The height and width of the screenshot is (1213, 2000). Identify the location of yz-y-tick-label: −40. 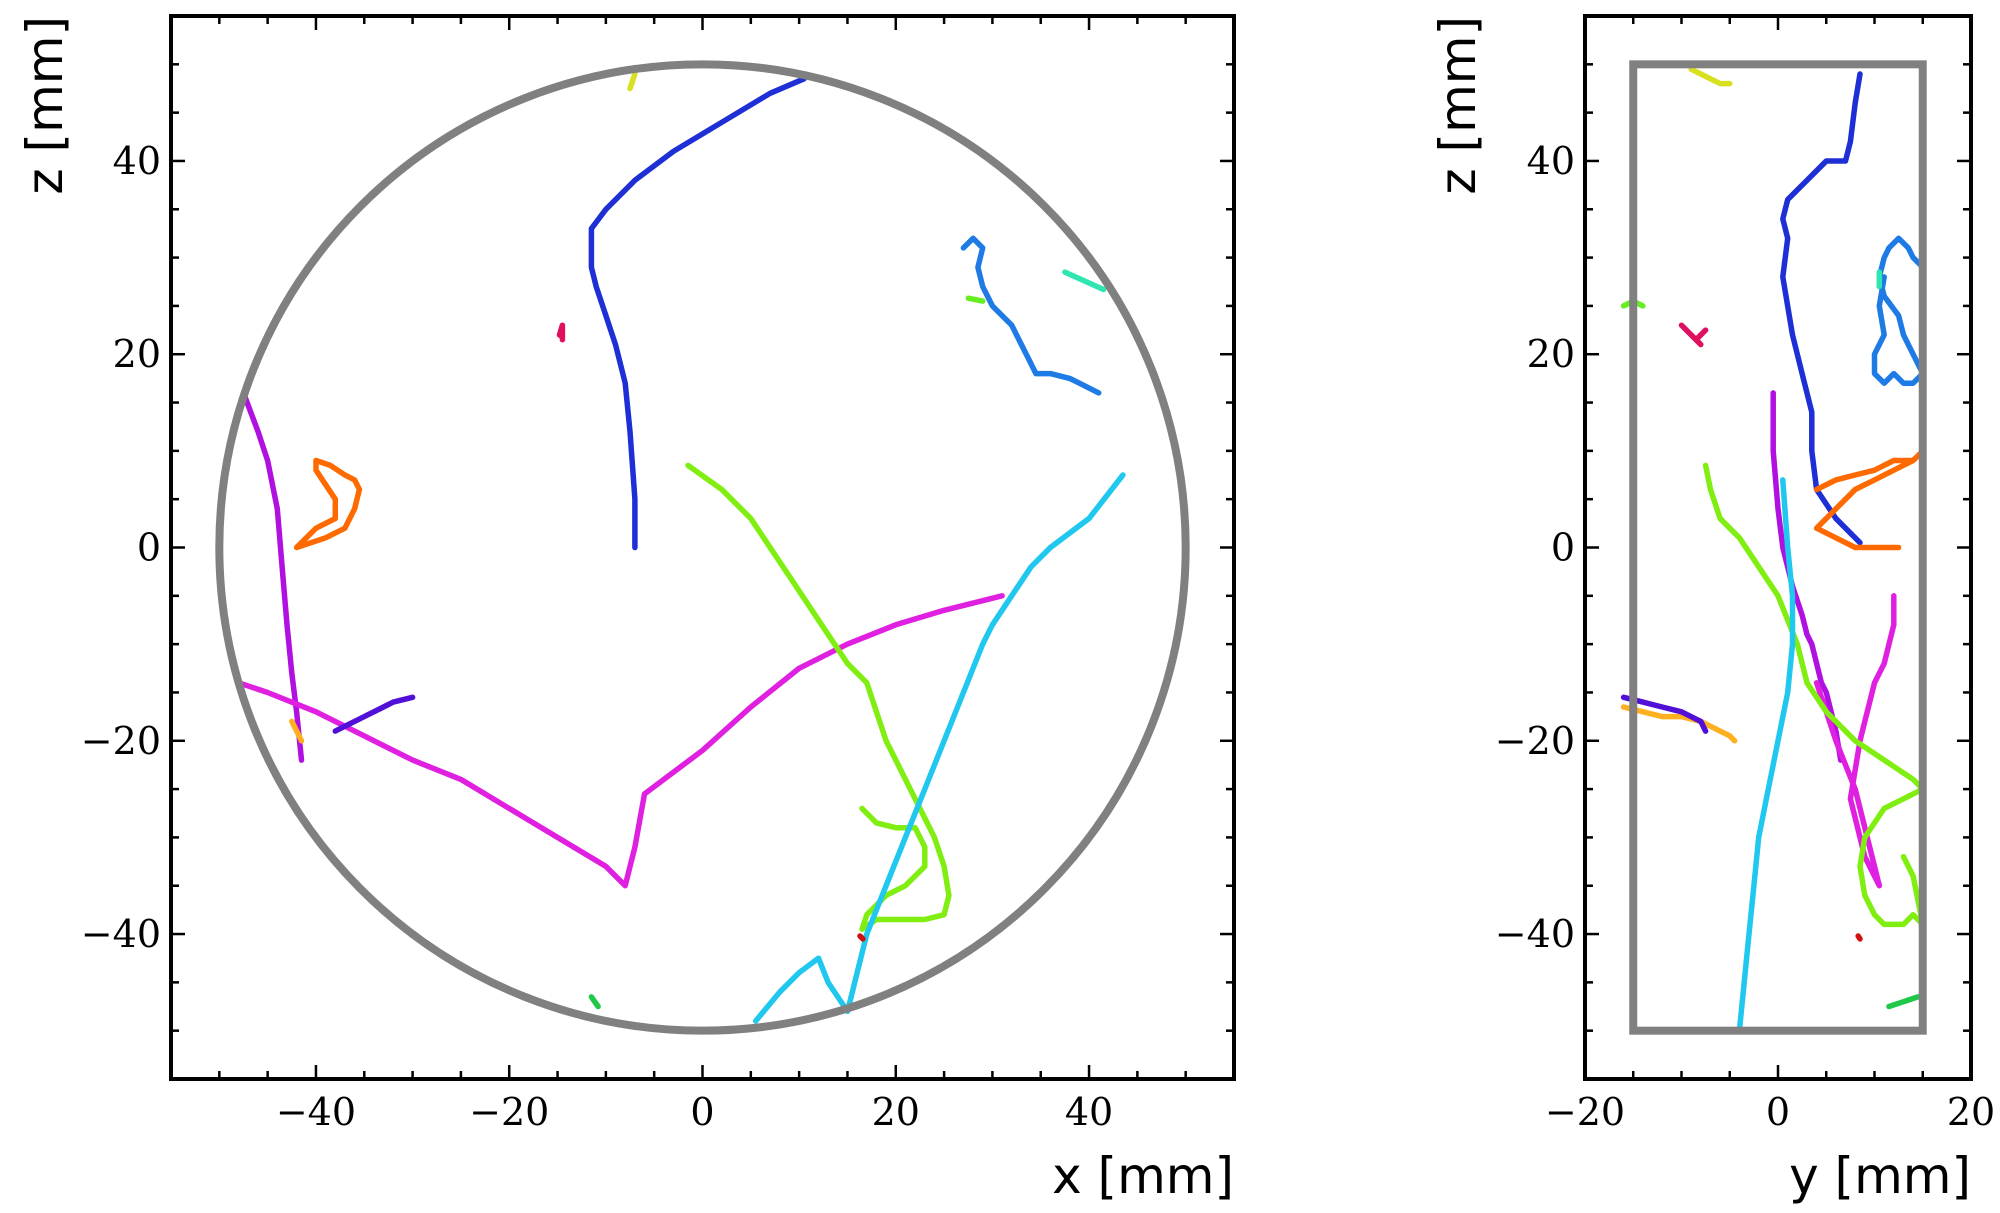
(1535, 934).